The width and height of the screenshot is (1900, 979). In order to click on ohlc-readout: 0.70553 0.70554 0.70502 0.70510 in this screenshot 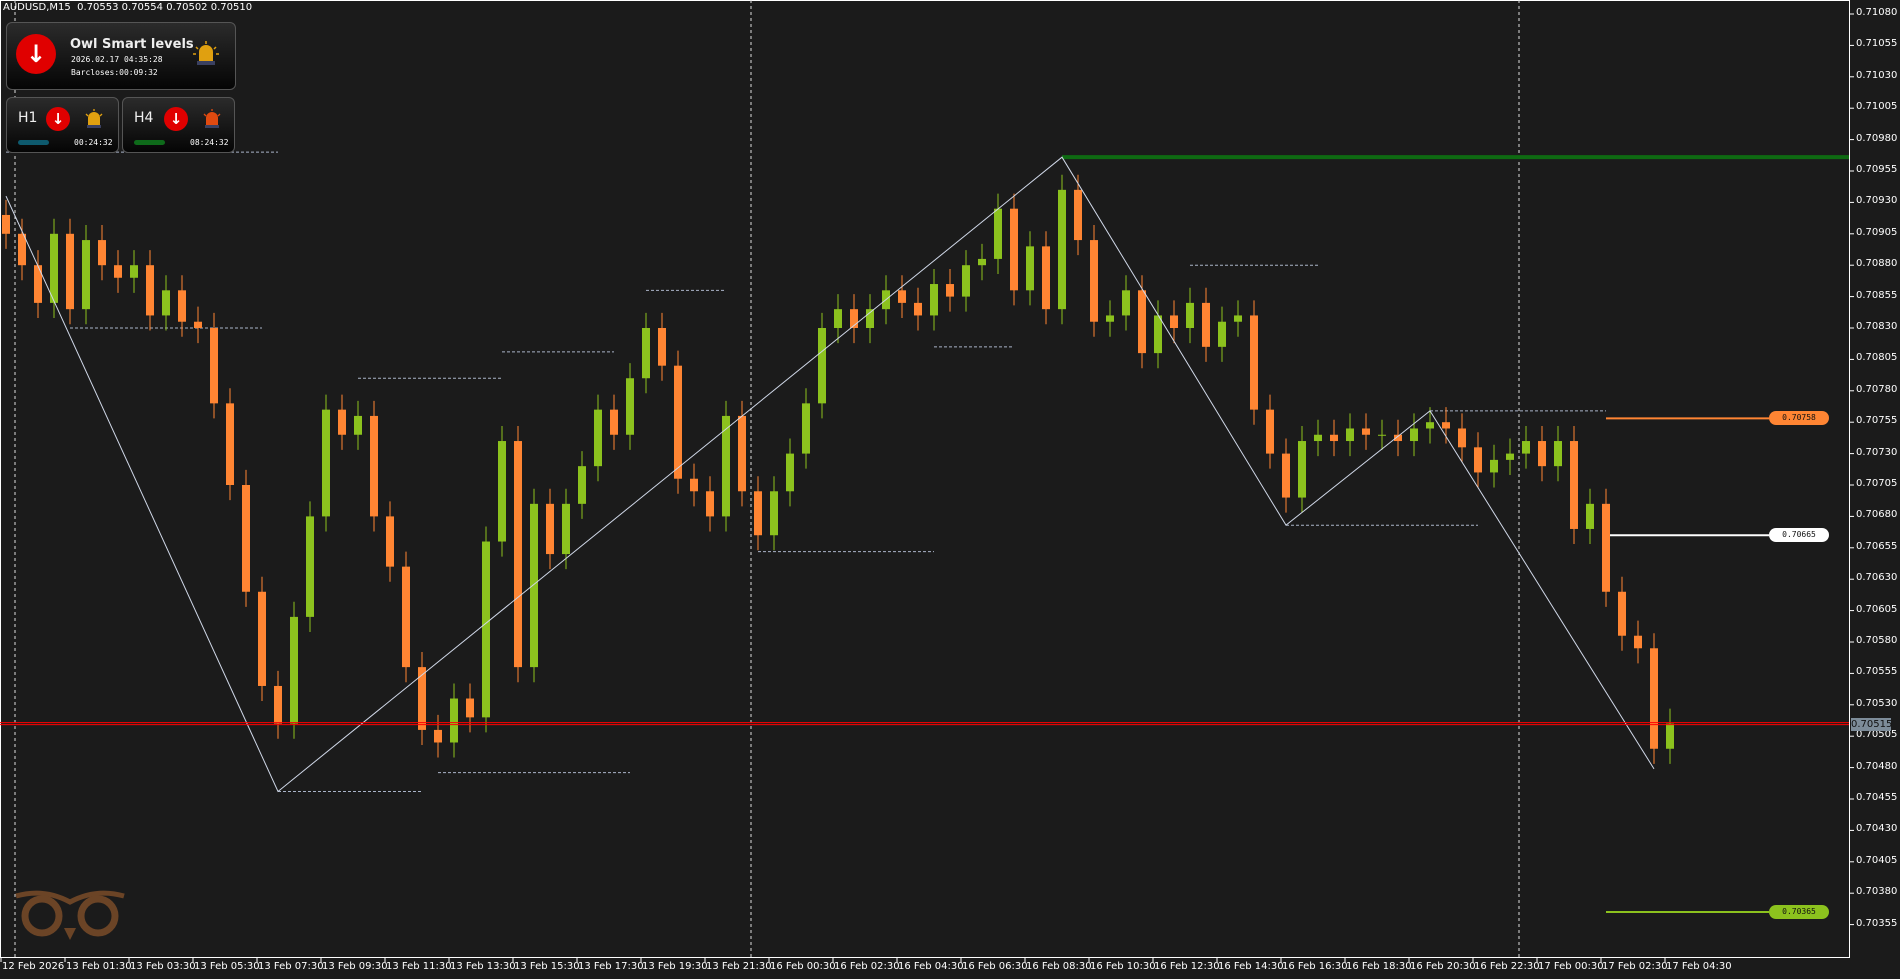, I will do `click(165, 7)`.